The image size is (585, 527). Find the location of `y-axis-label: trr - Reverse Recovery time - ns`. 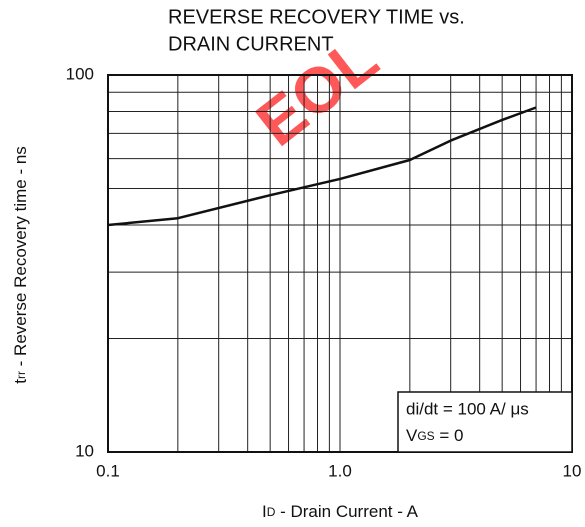

y-axis-label: trr - Reverse Recovery time - ns is located at coordinates (20, 265).